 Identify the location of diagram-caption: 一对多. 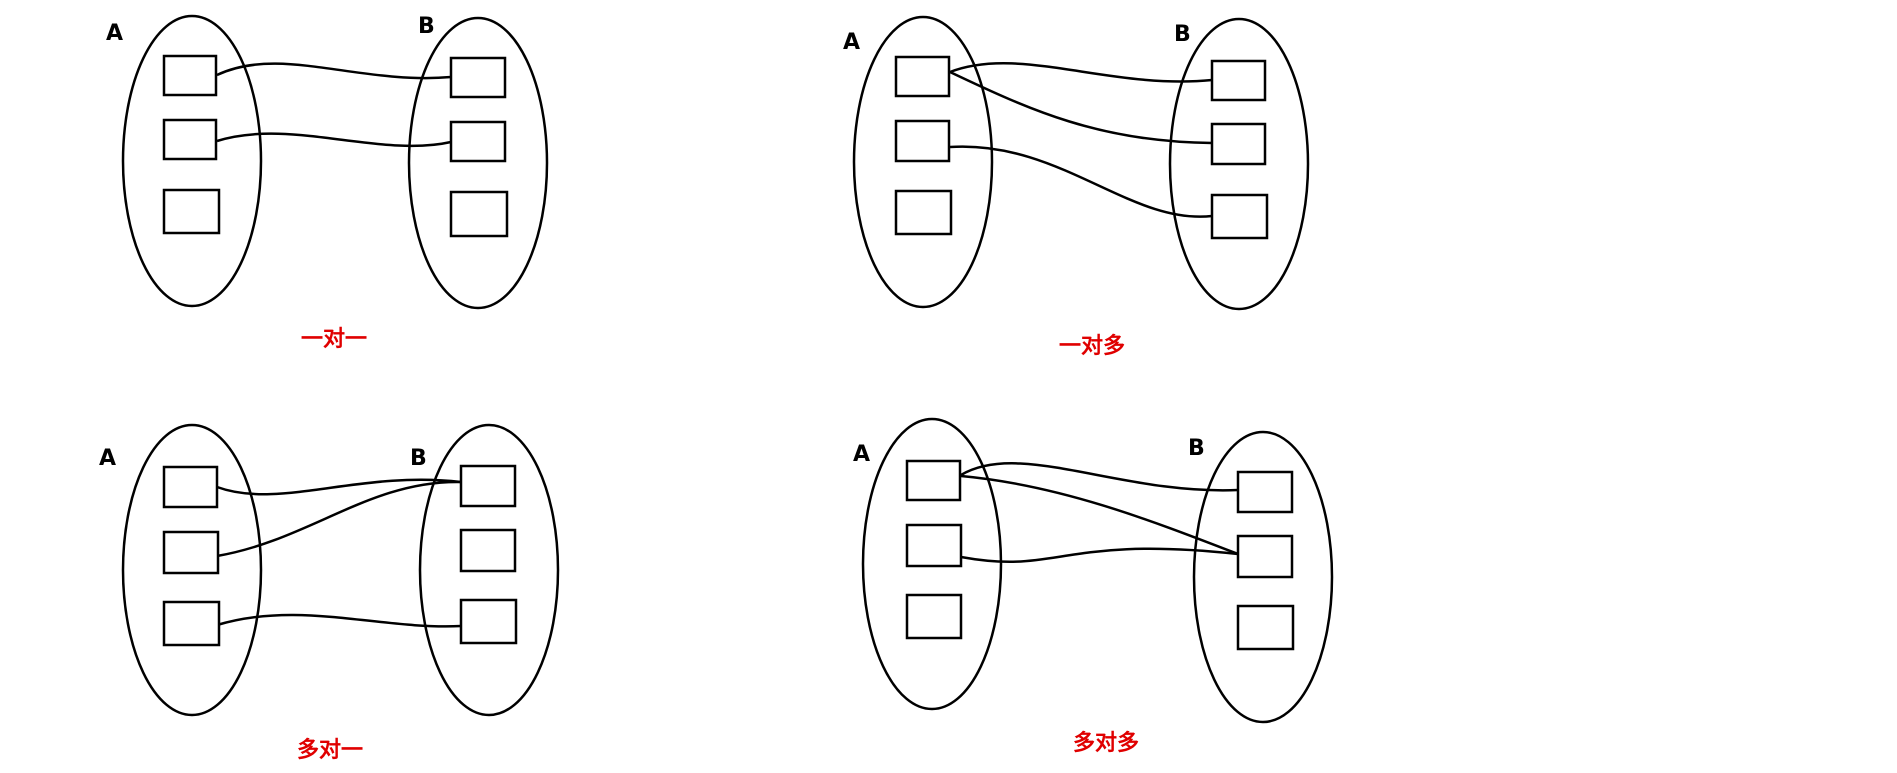
(1092, 346).